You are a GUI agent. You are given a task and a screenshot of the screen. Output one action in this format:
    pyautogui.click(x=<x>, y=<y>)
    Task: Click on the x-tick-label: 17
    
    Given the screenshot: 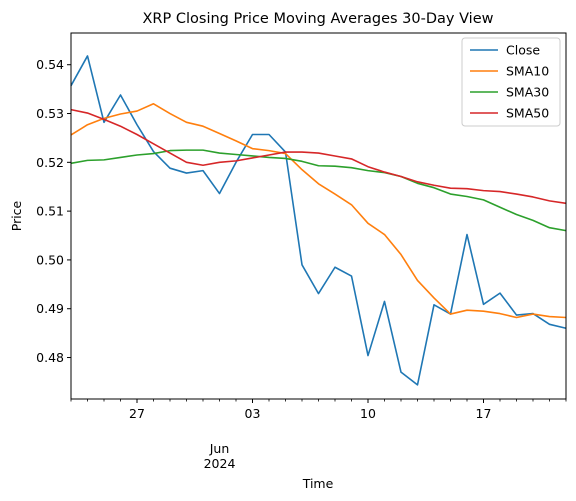 What is the action you would take?
    pyautogui.click(x=484, y=413)
    